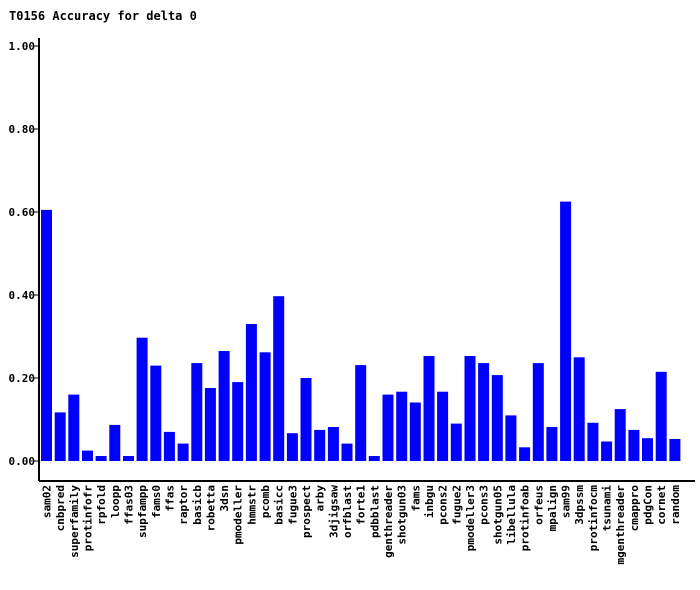 This screenshot has width=700, height=590. Describe the element at coordinates (456, 505) in the screenshot. I see `x-label-fugue2: fugue2` at that location.